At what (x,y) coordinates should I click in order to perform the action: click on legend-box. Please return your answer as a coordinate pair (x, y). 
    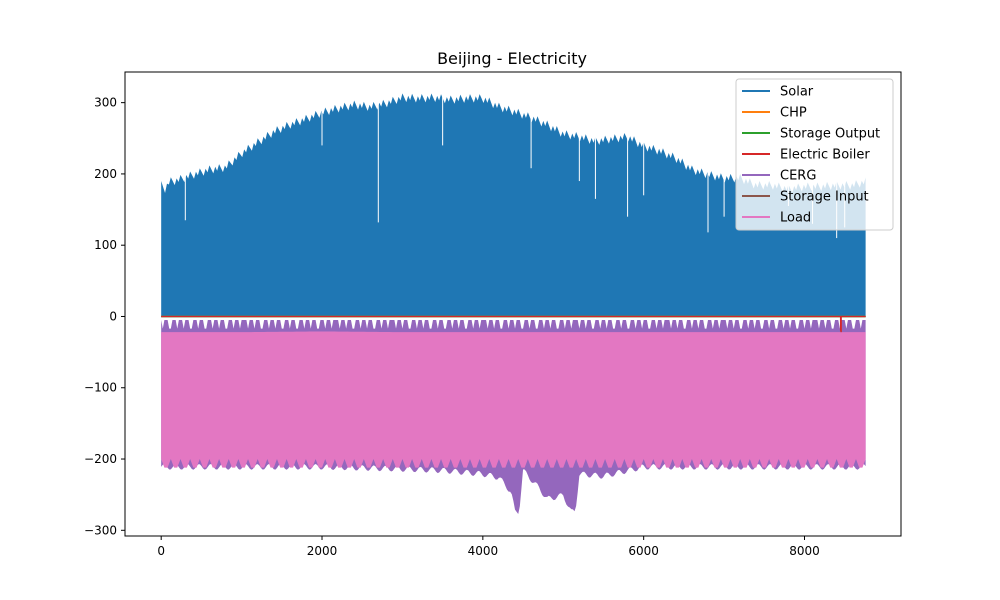
    Looking at the image, I should click on (814, 154).